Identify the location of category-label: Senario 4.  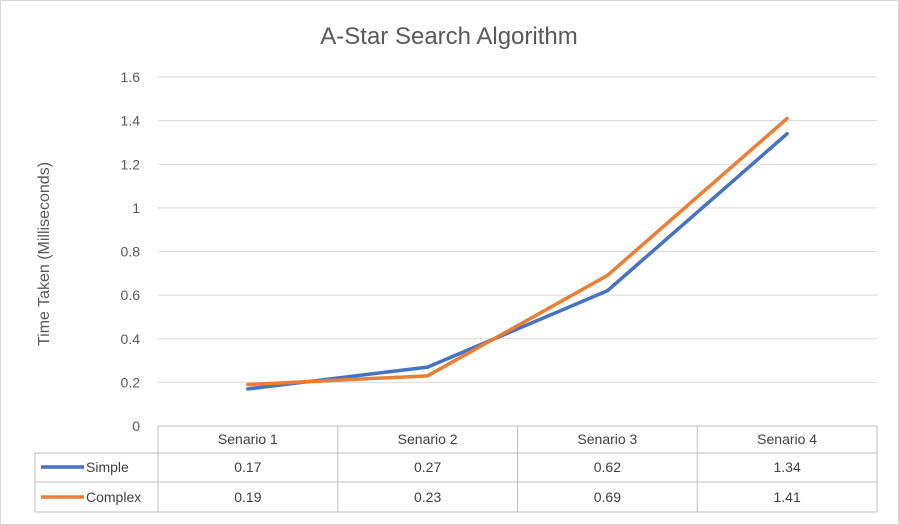
(787, 439).